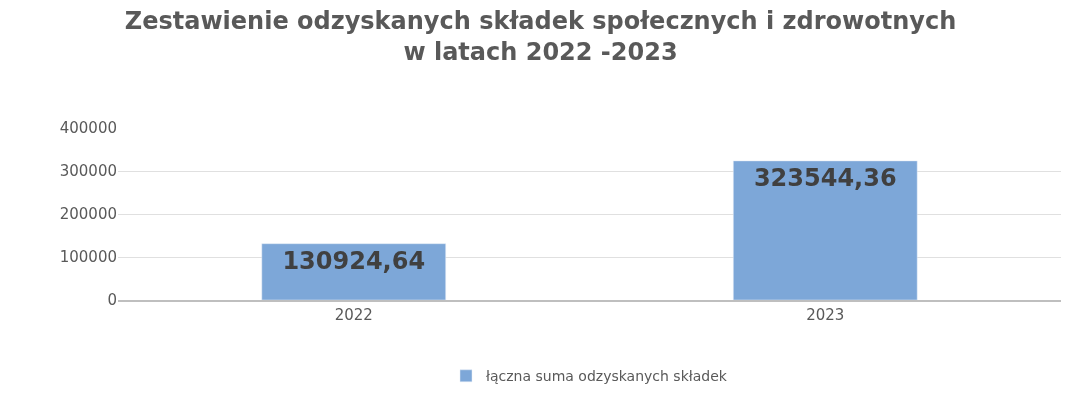  Describe the element at coordinates (825, 177) in the screenshot. I see `data-label: 323544,36` at that location.